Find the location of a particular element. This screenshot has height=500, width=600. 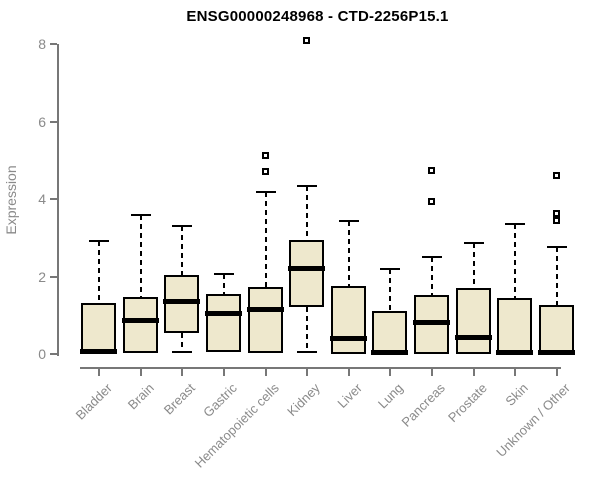

y-tick-label: 4 is located at coordinates (42, 199).